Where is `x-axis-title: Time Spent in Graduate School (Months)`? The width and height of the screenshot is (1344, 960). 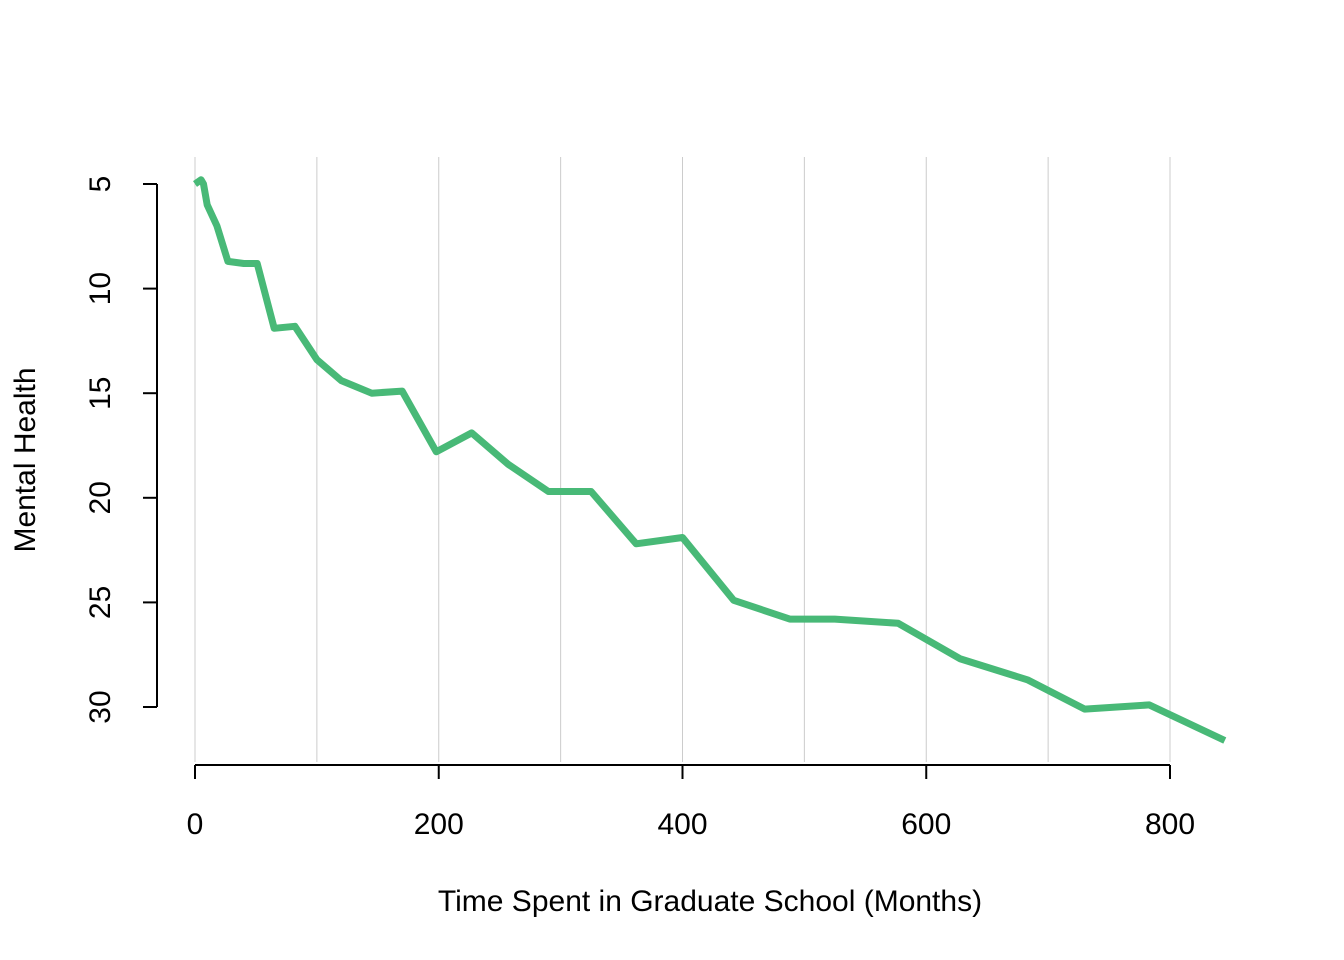 x-axis-title: Time Spent in Graduate School (Months) is located at coordinates (710, 901).